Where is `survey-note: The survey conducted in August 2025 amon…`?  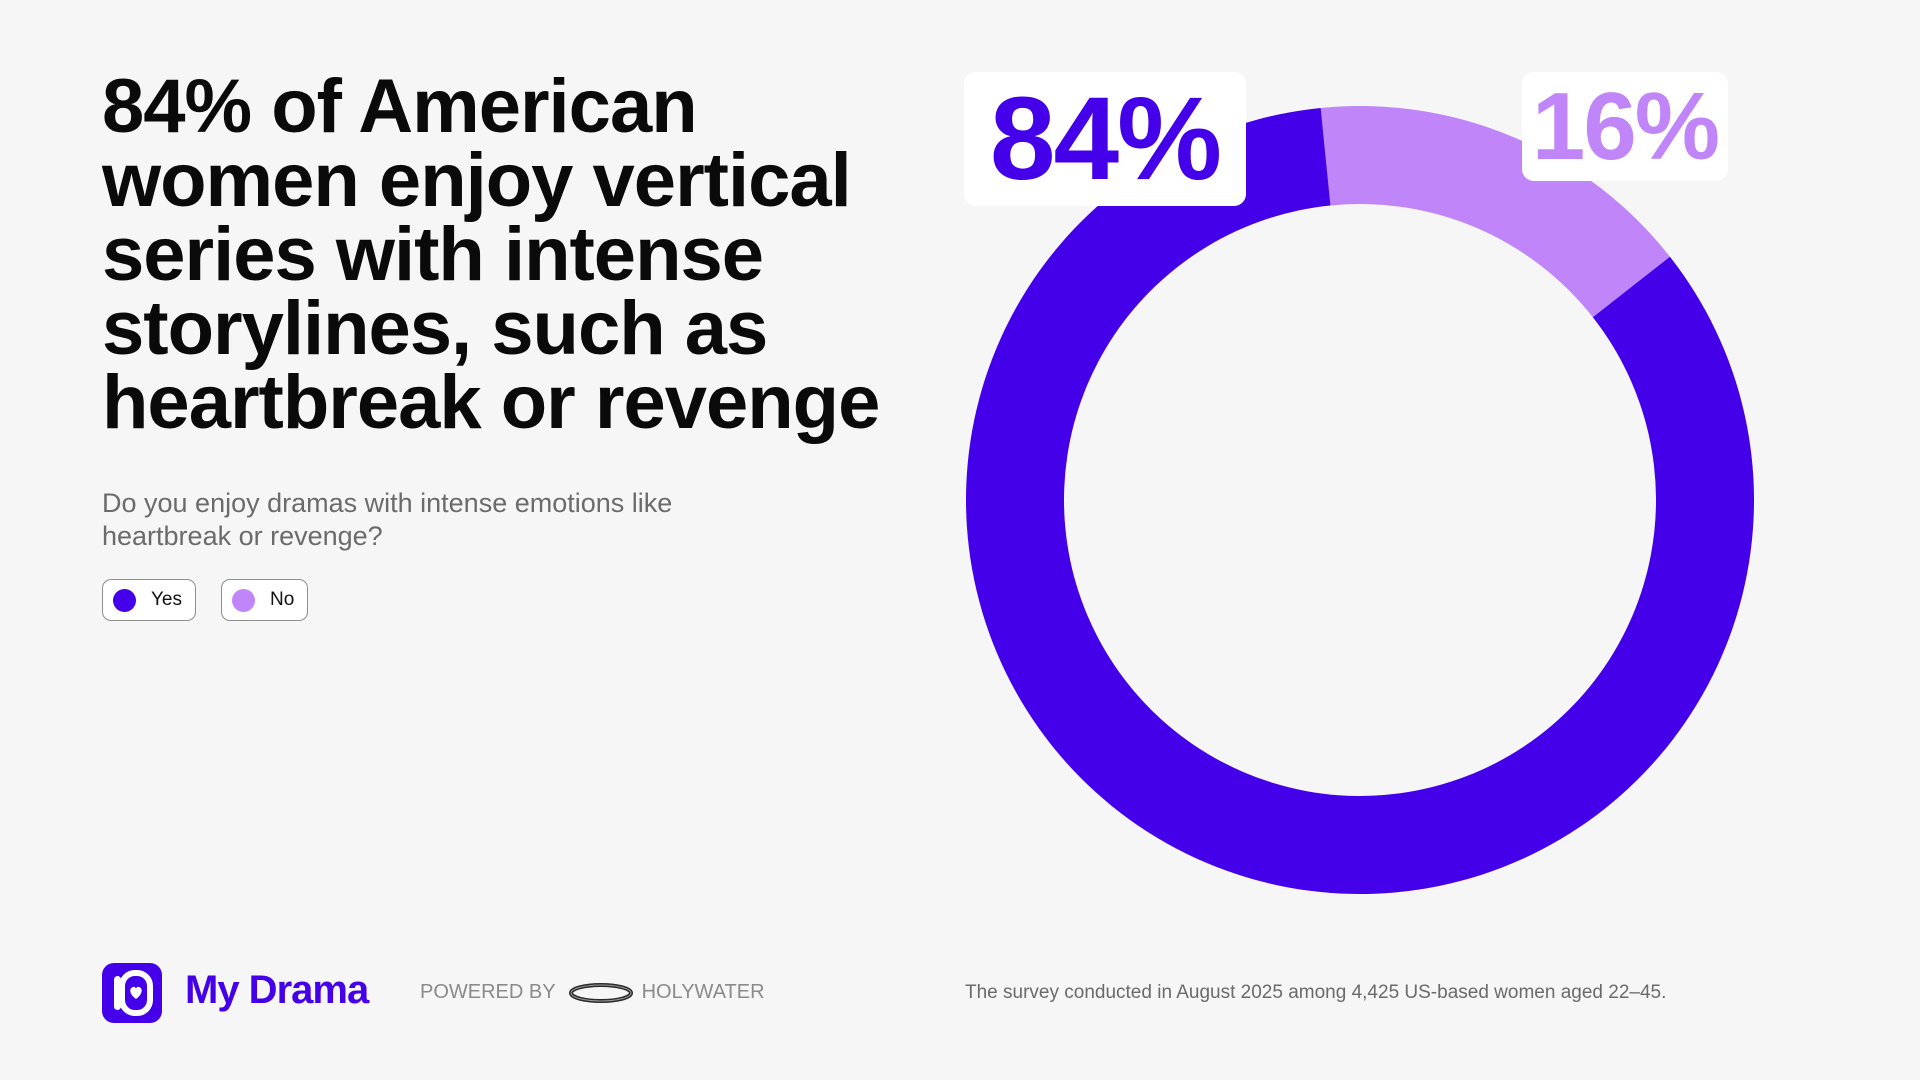 survey-note: The survey conducted in August 2025 amon… is located at coordinates (1316, 992).